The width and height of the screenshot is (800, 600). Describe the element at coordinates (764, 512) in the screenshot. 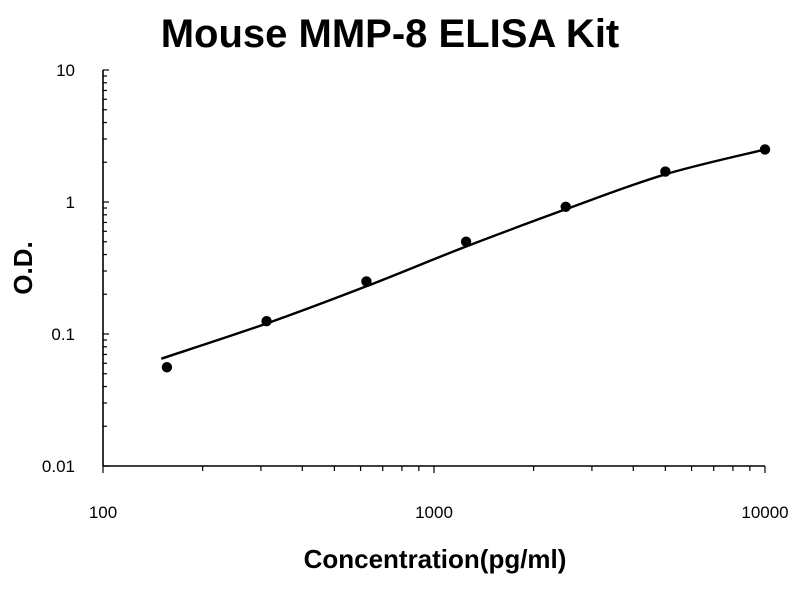

I see `x-tick-label: 10000` at that location.